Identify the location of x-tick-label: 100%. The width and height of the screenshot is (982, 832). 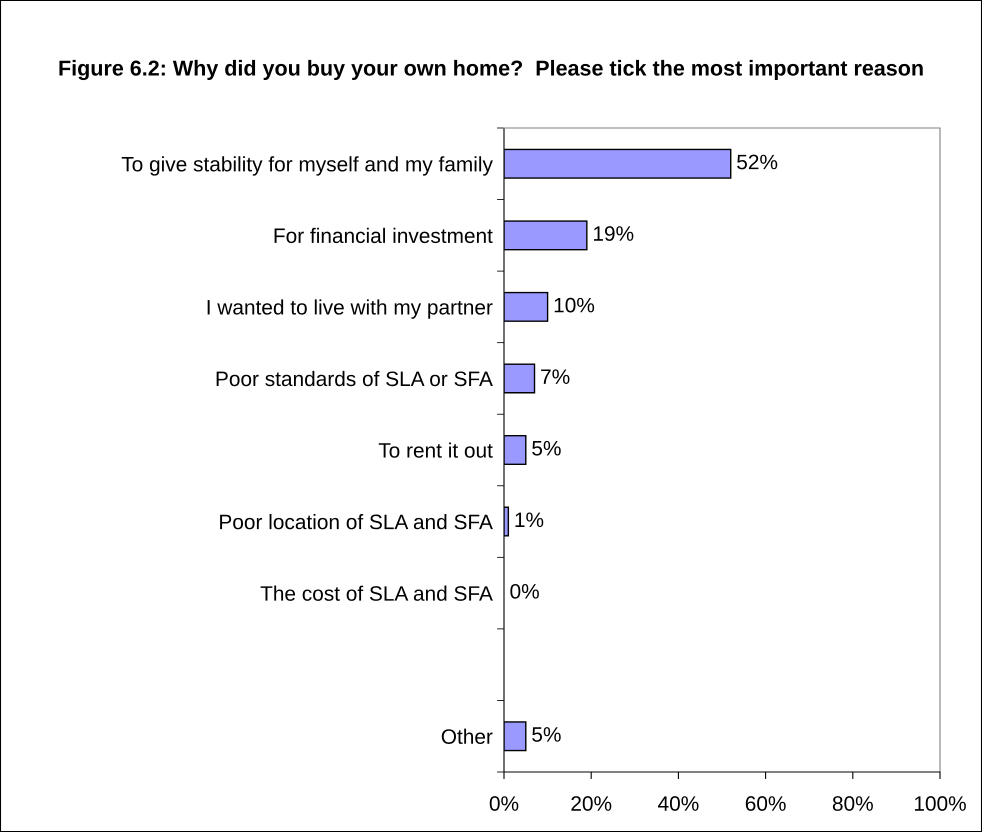
(940, 803).